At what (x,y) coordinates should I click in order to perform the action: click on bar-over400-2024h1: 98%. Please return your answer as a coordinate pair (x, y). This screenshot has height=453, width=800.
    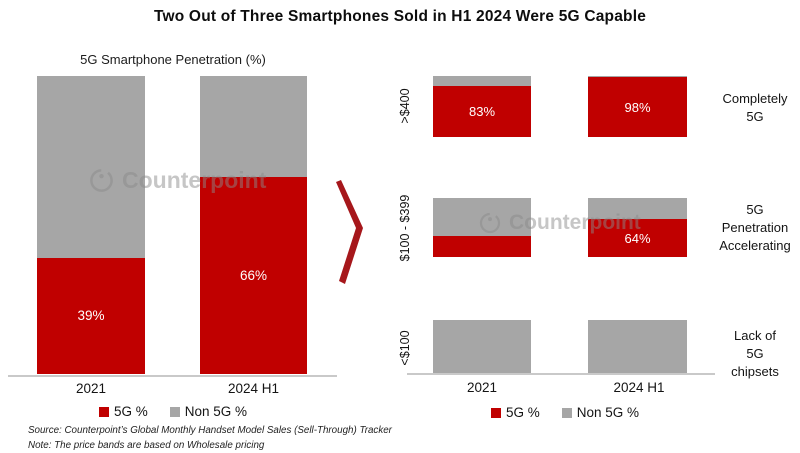
    Looking at the image, I should click on (637, 106).